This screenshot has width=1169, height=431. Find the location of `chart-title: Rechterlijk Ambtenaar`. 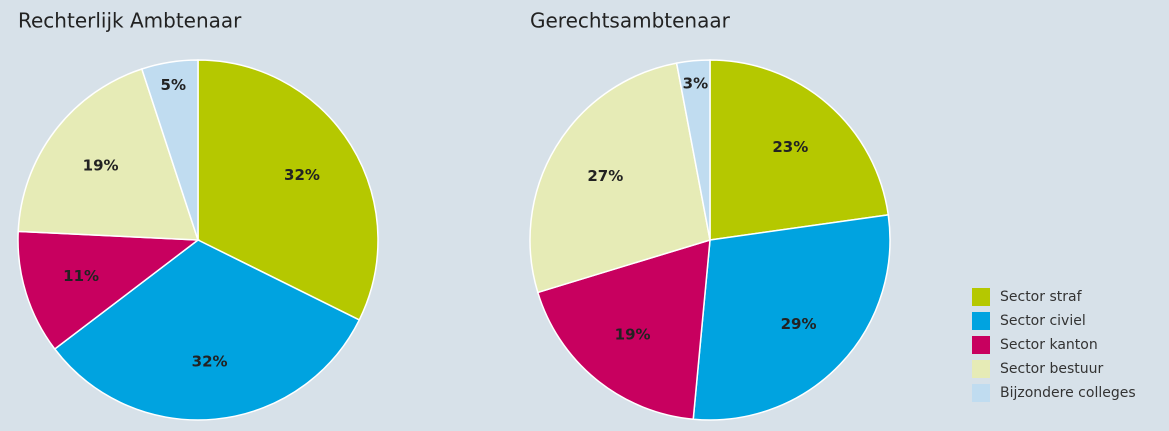

chart-title: Rechterlijk Ambtenaar is located at coordinates (130, 21).